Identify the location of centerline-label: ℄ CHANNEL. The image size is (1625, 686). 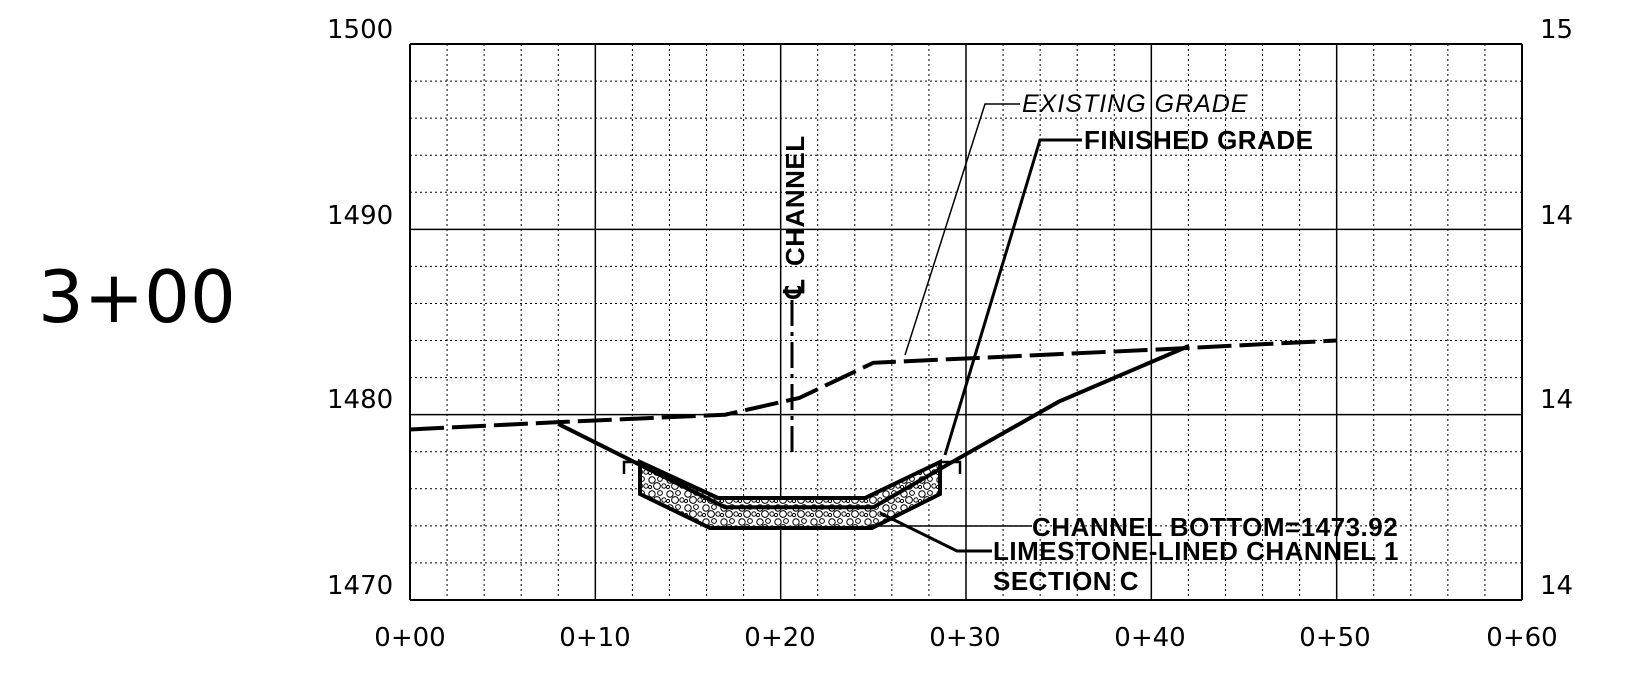
(794, 217).